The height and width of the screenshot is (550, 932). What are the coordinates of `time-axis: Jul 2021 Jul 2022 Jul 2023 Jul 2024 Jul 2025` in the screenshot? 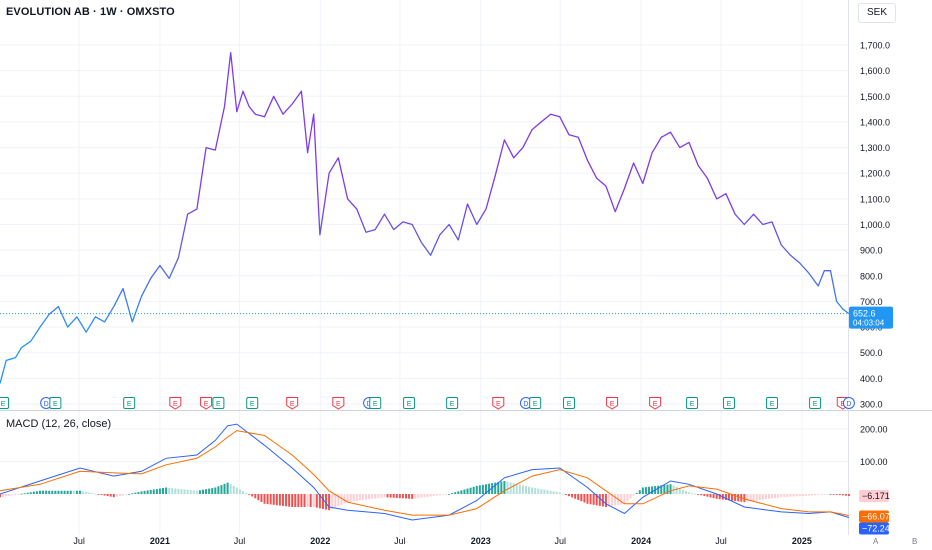 It's located at (442, 541).